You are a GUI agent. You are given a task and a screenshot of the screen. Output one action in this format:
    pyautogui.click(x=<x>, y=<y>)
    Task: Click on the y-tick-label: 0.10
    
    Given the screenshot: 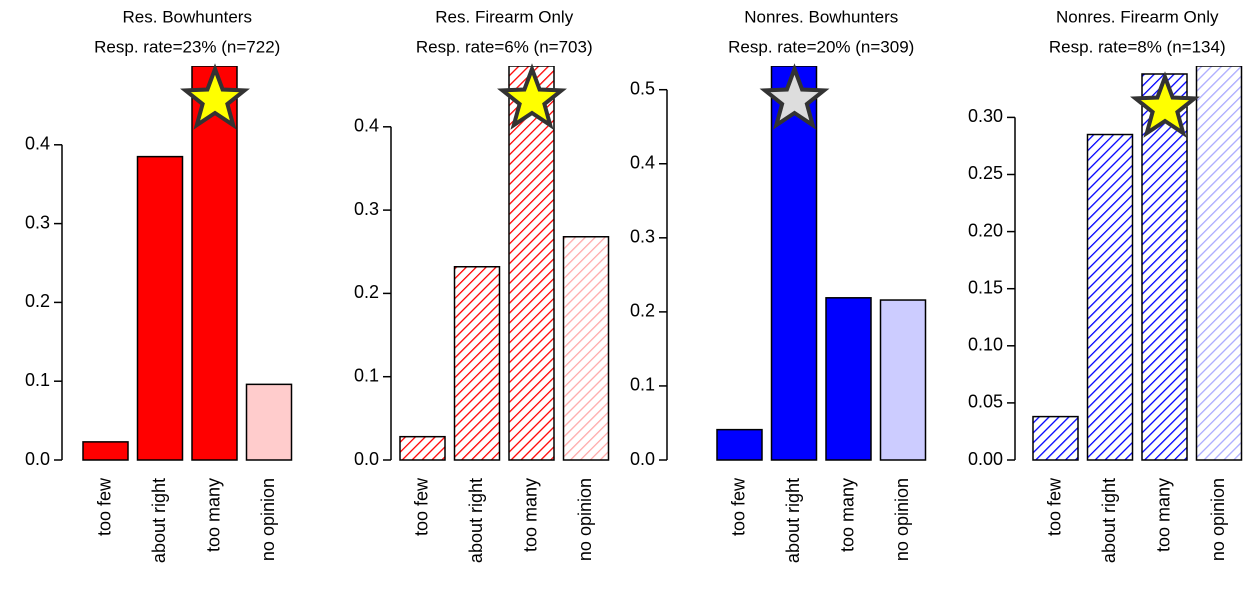 What is the action you would take?
    pyautogui.click(x=985, y=345)
    